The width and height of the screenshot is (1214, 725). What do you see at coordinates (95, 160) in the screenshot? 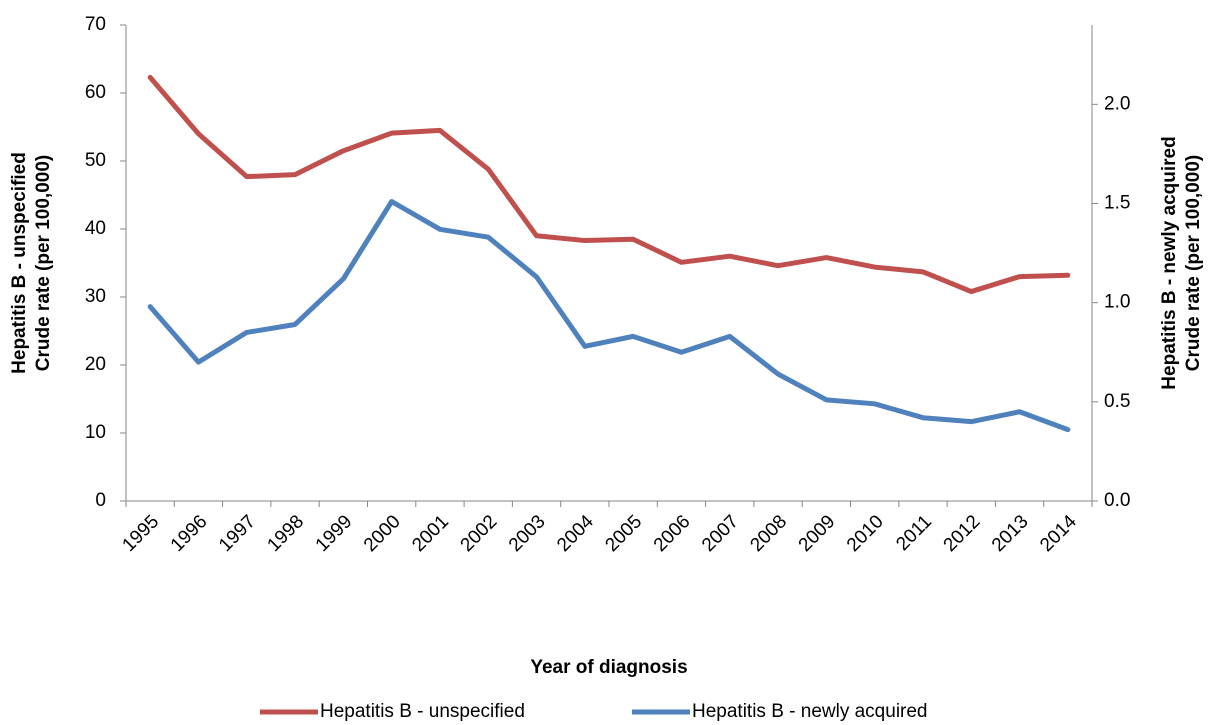
I see `y-tick-label: 50` at bounding box center [95, 160].